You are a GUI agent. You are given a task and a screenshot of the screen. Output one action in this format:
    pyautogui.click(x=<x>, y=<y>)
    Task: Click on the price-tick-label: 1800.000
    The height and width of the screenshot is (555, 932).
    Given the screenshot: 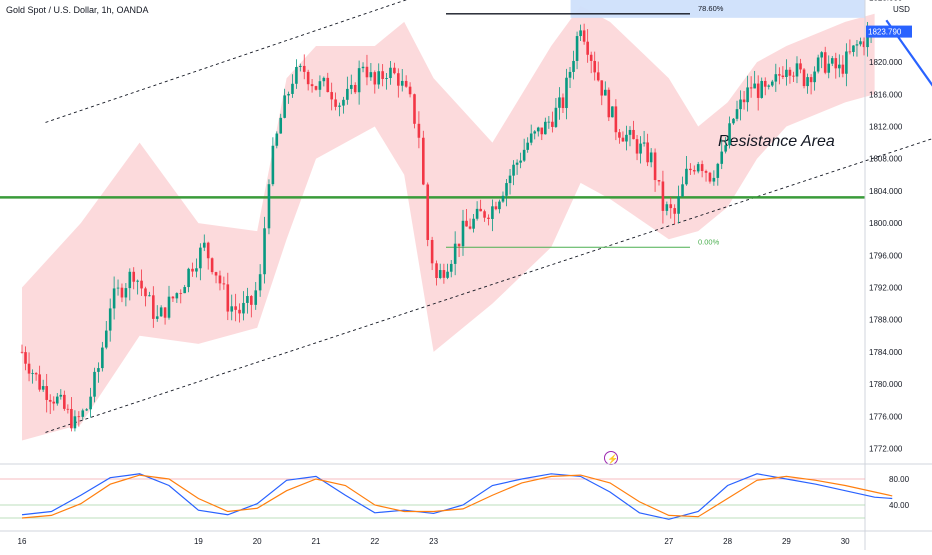 What is the action you would take?
    pyautogui.click(x=886, y=223)
    